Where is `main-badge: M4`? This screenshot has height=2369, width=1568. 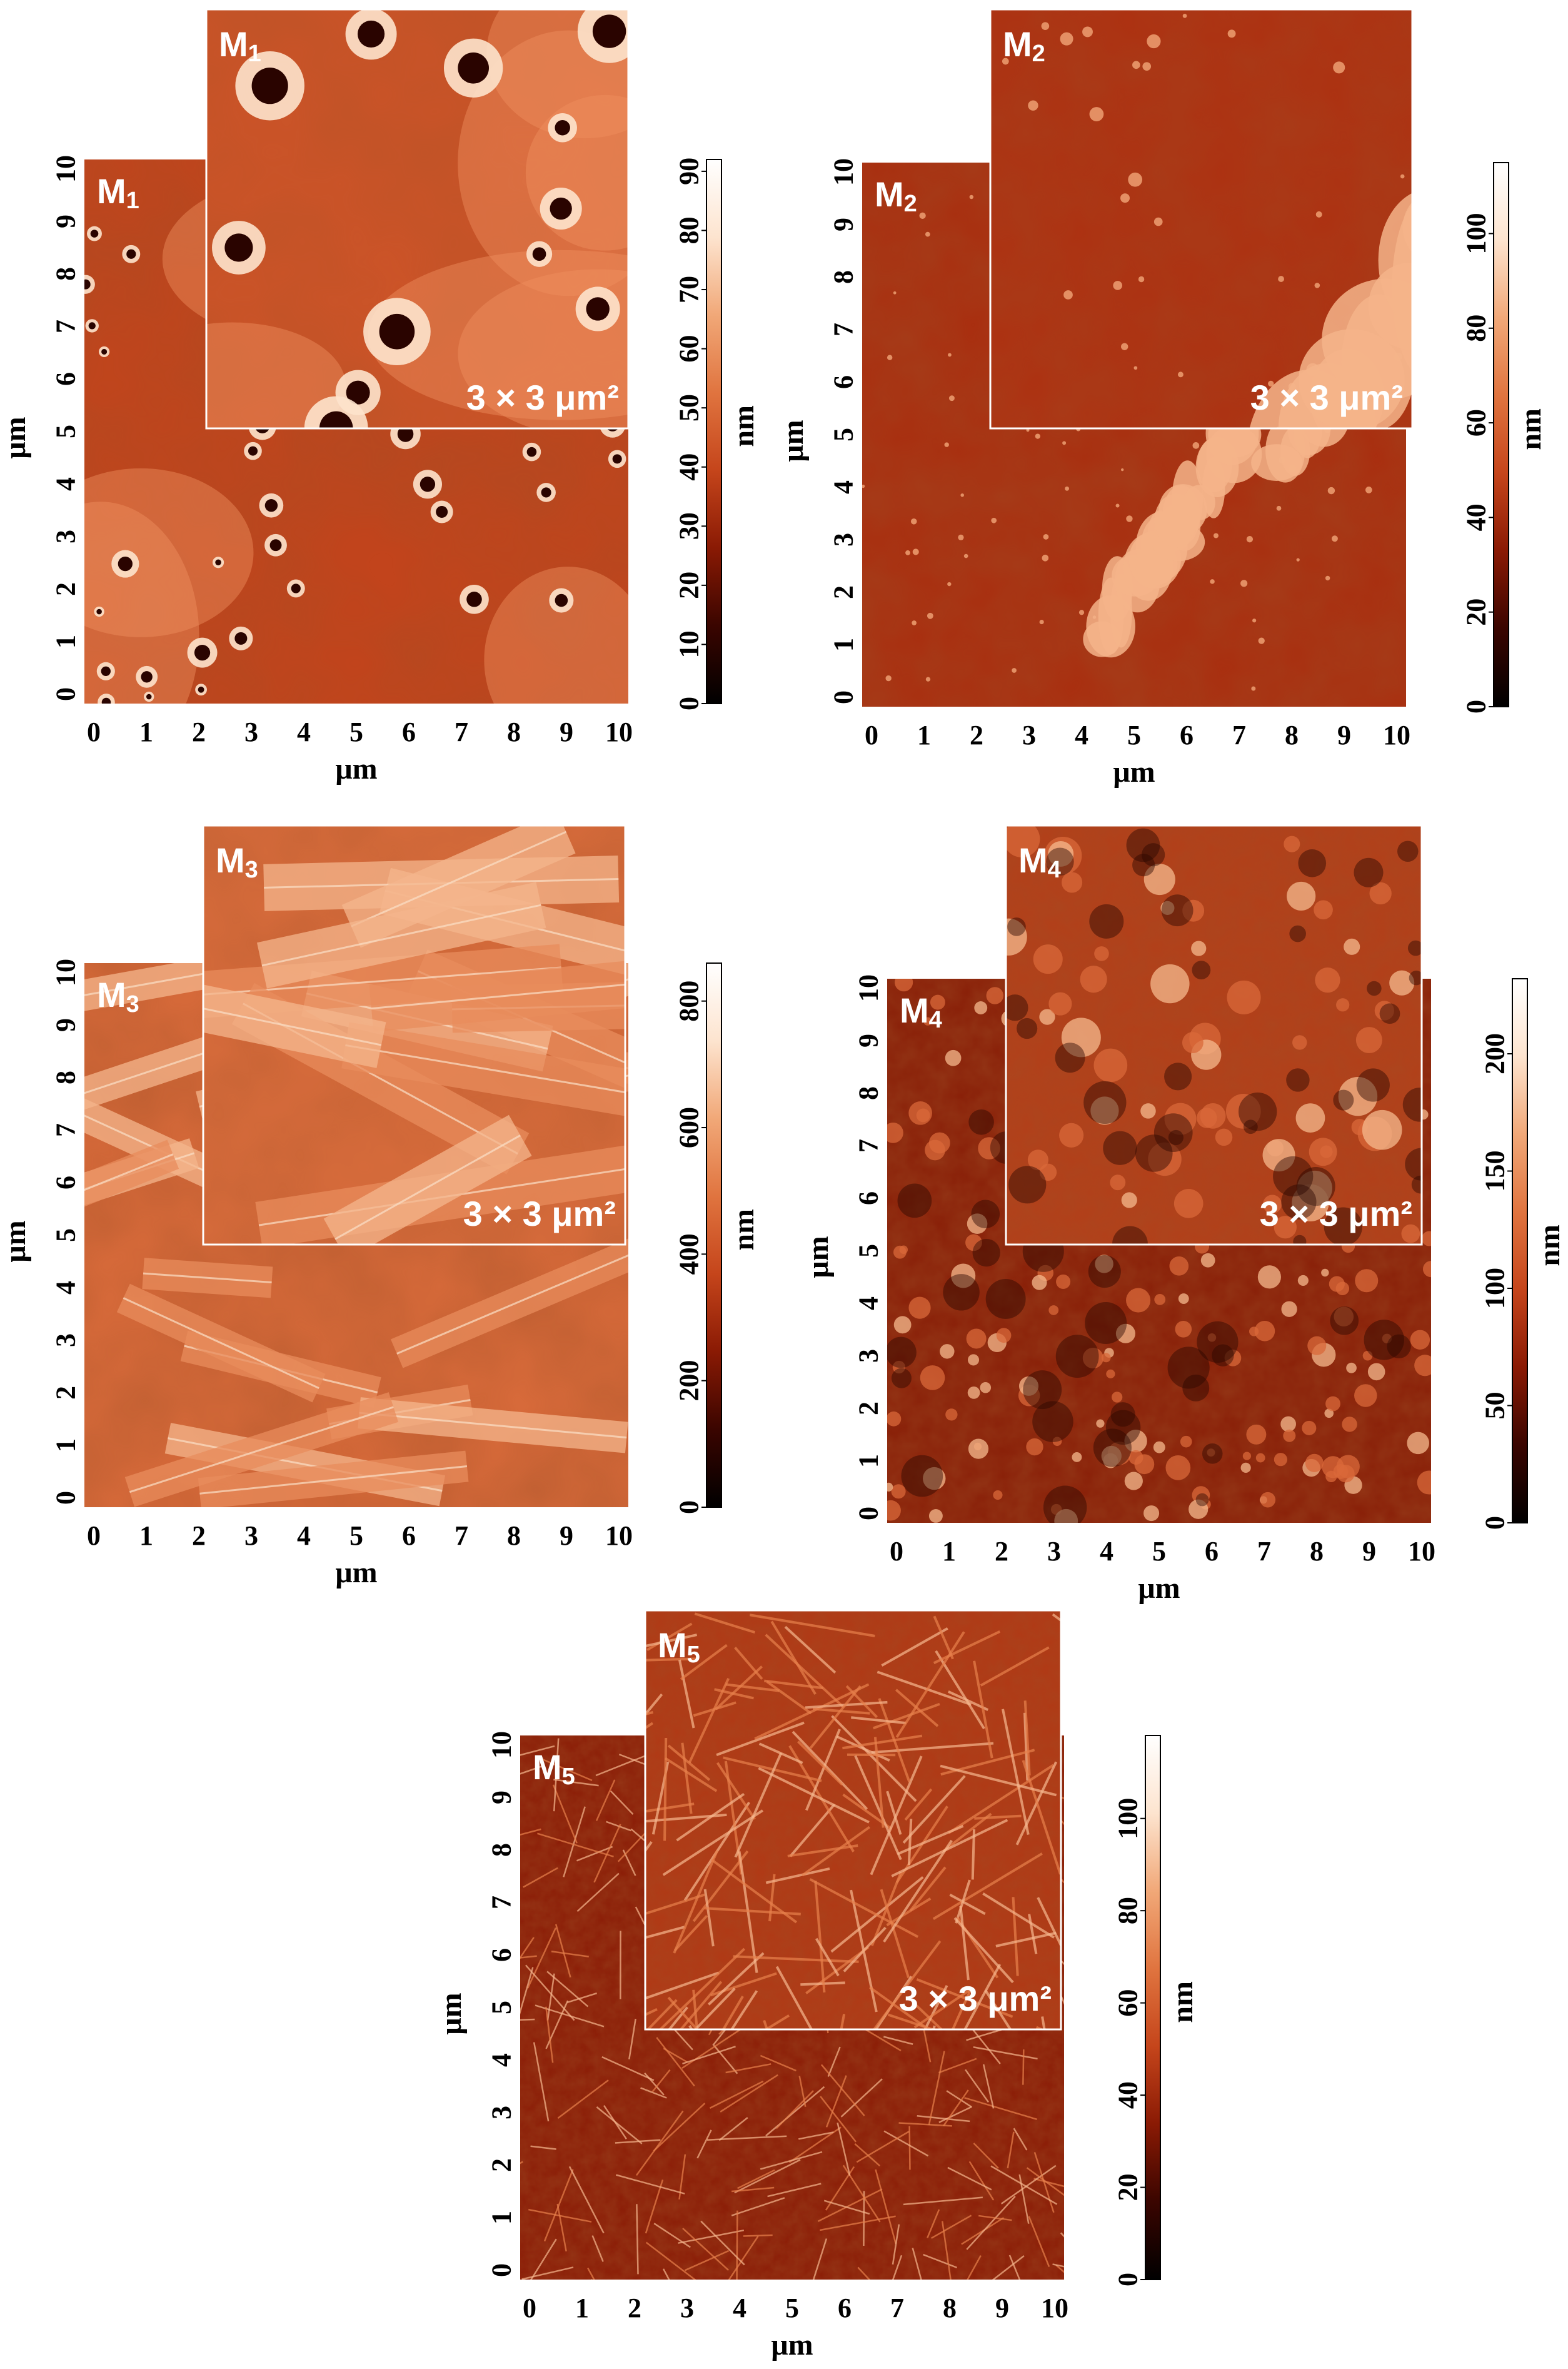 main-badge: M4 is located at coordinates (921, 1012).